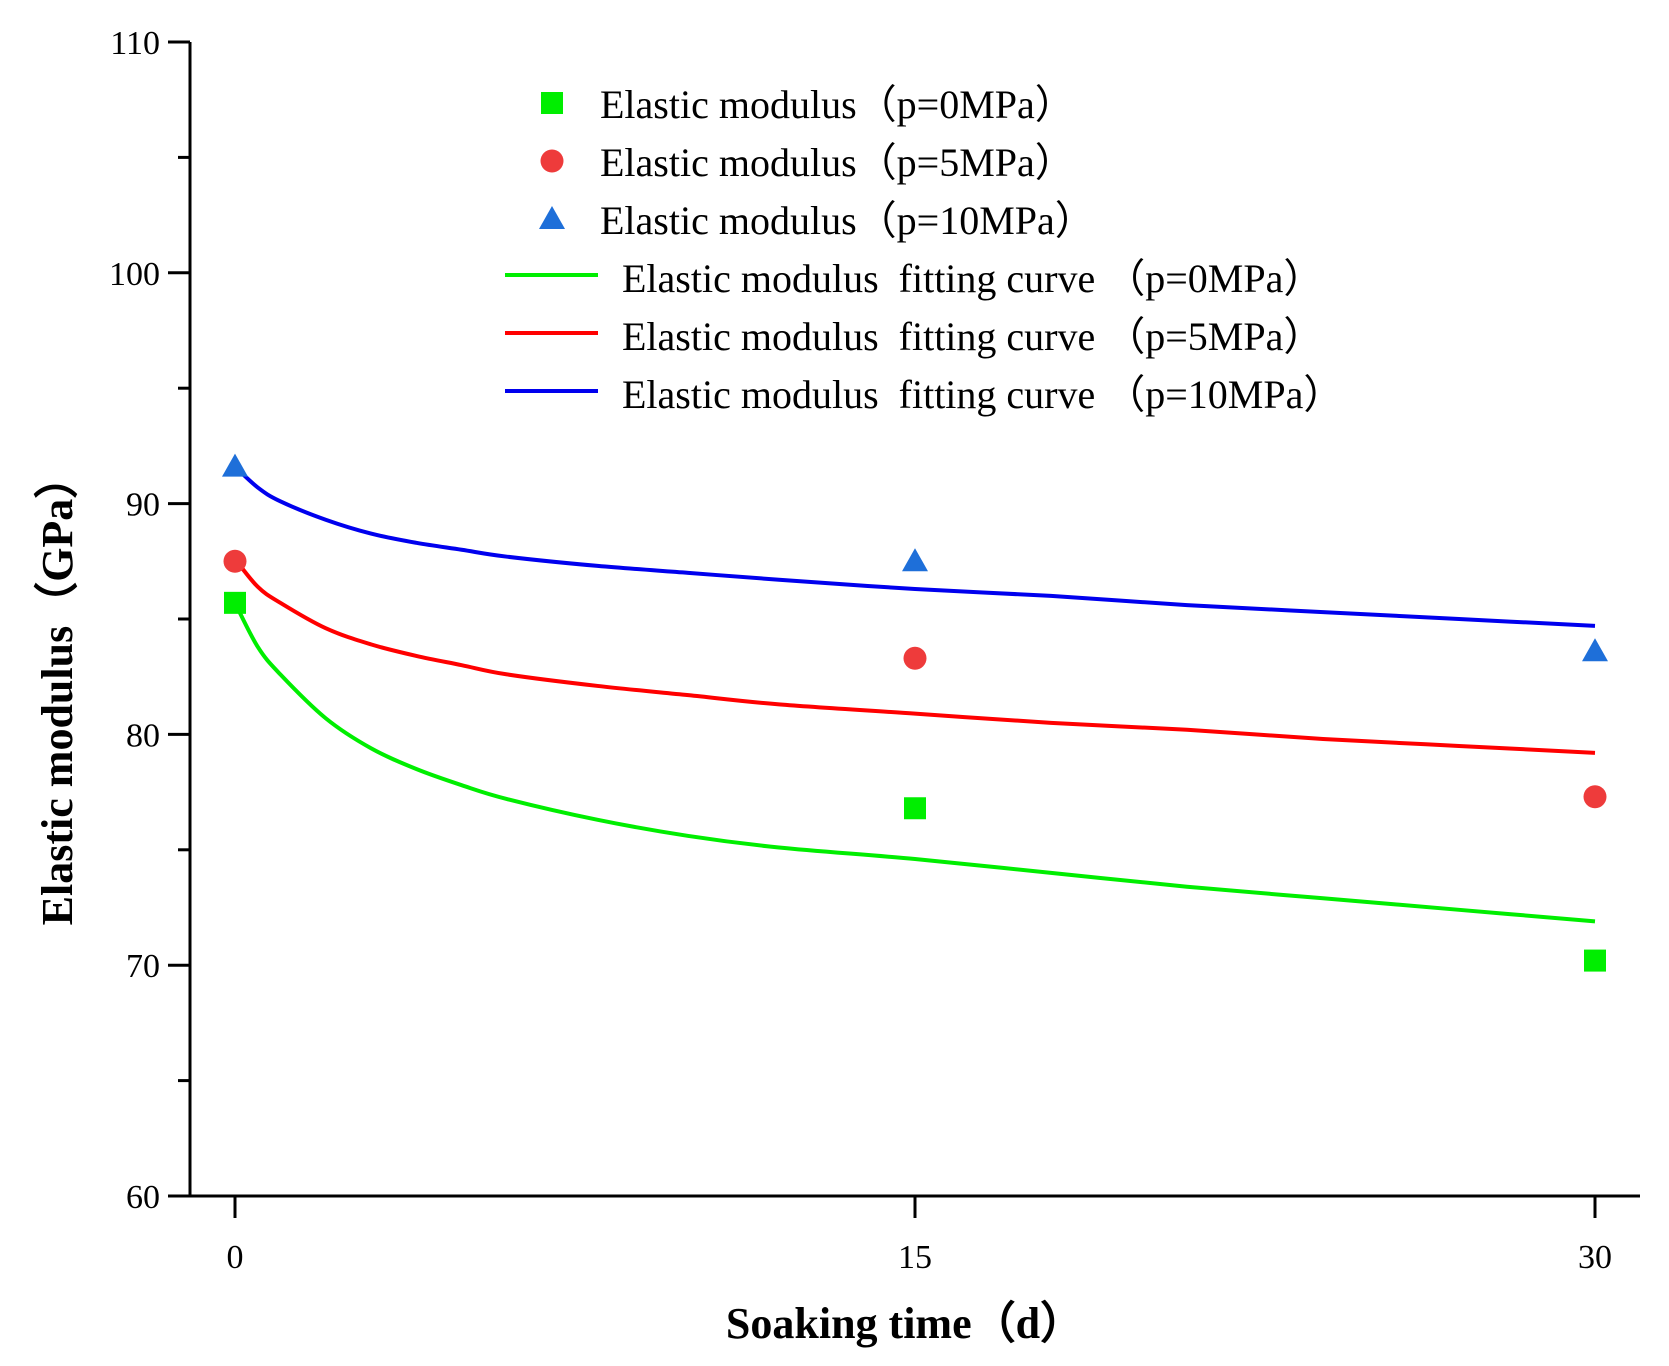  Describe the element at coordinates (143, 735) in the screenshot. I see `y-tick-label: 80` at that location.